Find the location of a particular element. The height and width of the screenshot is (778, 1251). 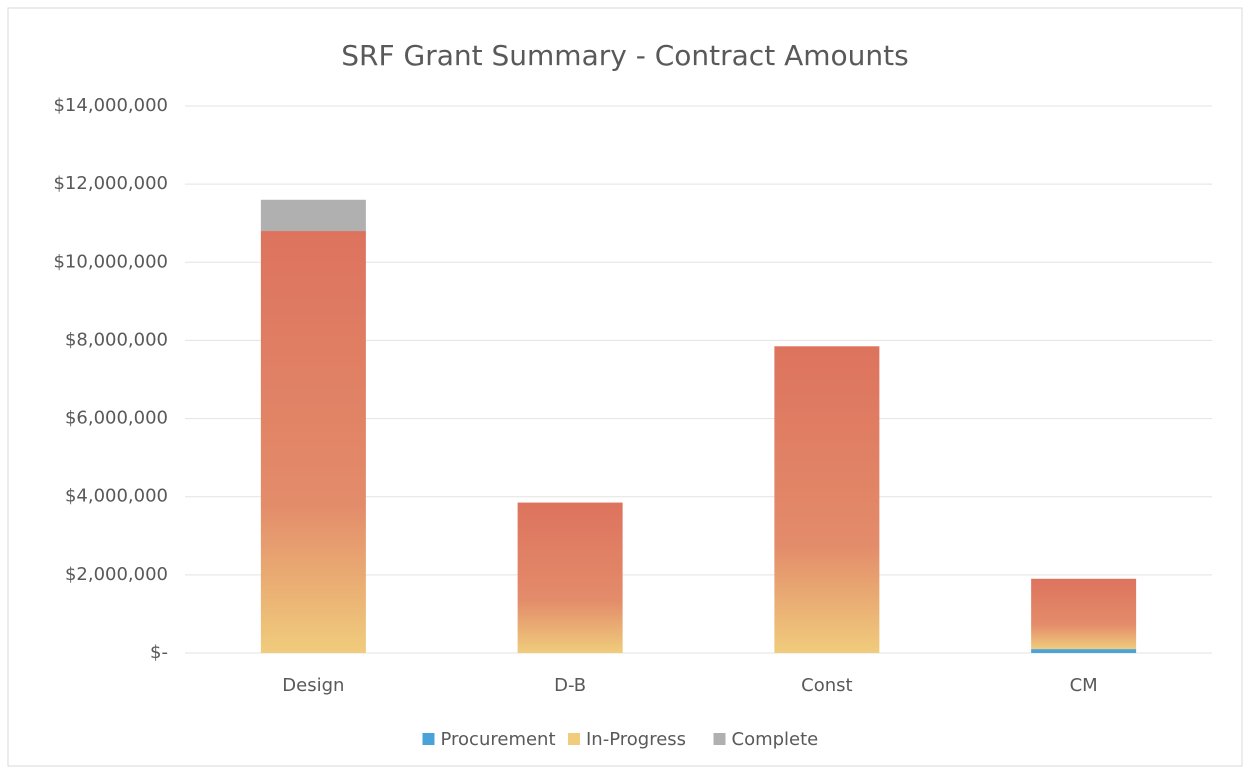

y-tick-label: $6,000,000 is located at coordinates (116, 418).